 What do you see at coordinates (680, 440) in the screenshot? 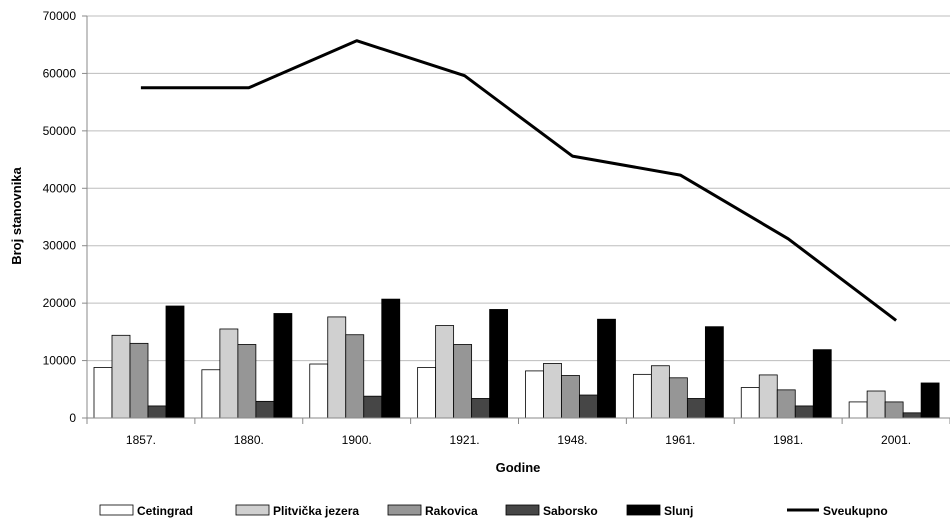
I see `x-tick-label: 1961.` at bounding box center [680, 440].